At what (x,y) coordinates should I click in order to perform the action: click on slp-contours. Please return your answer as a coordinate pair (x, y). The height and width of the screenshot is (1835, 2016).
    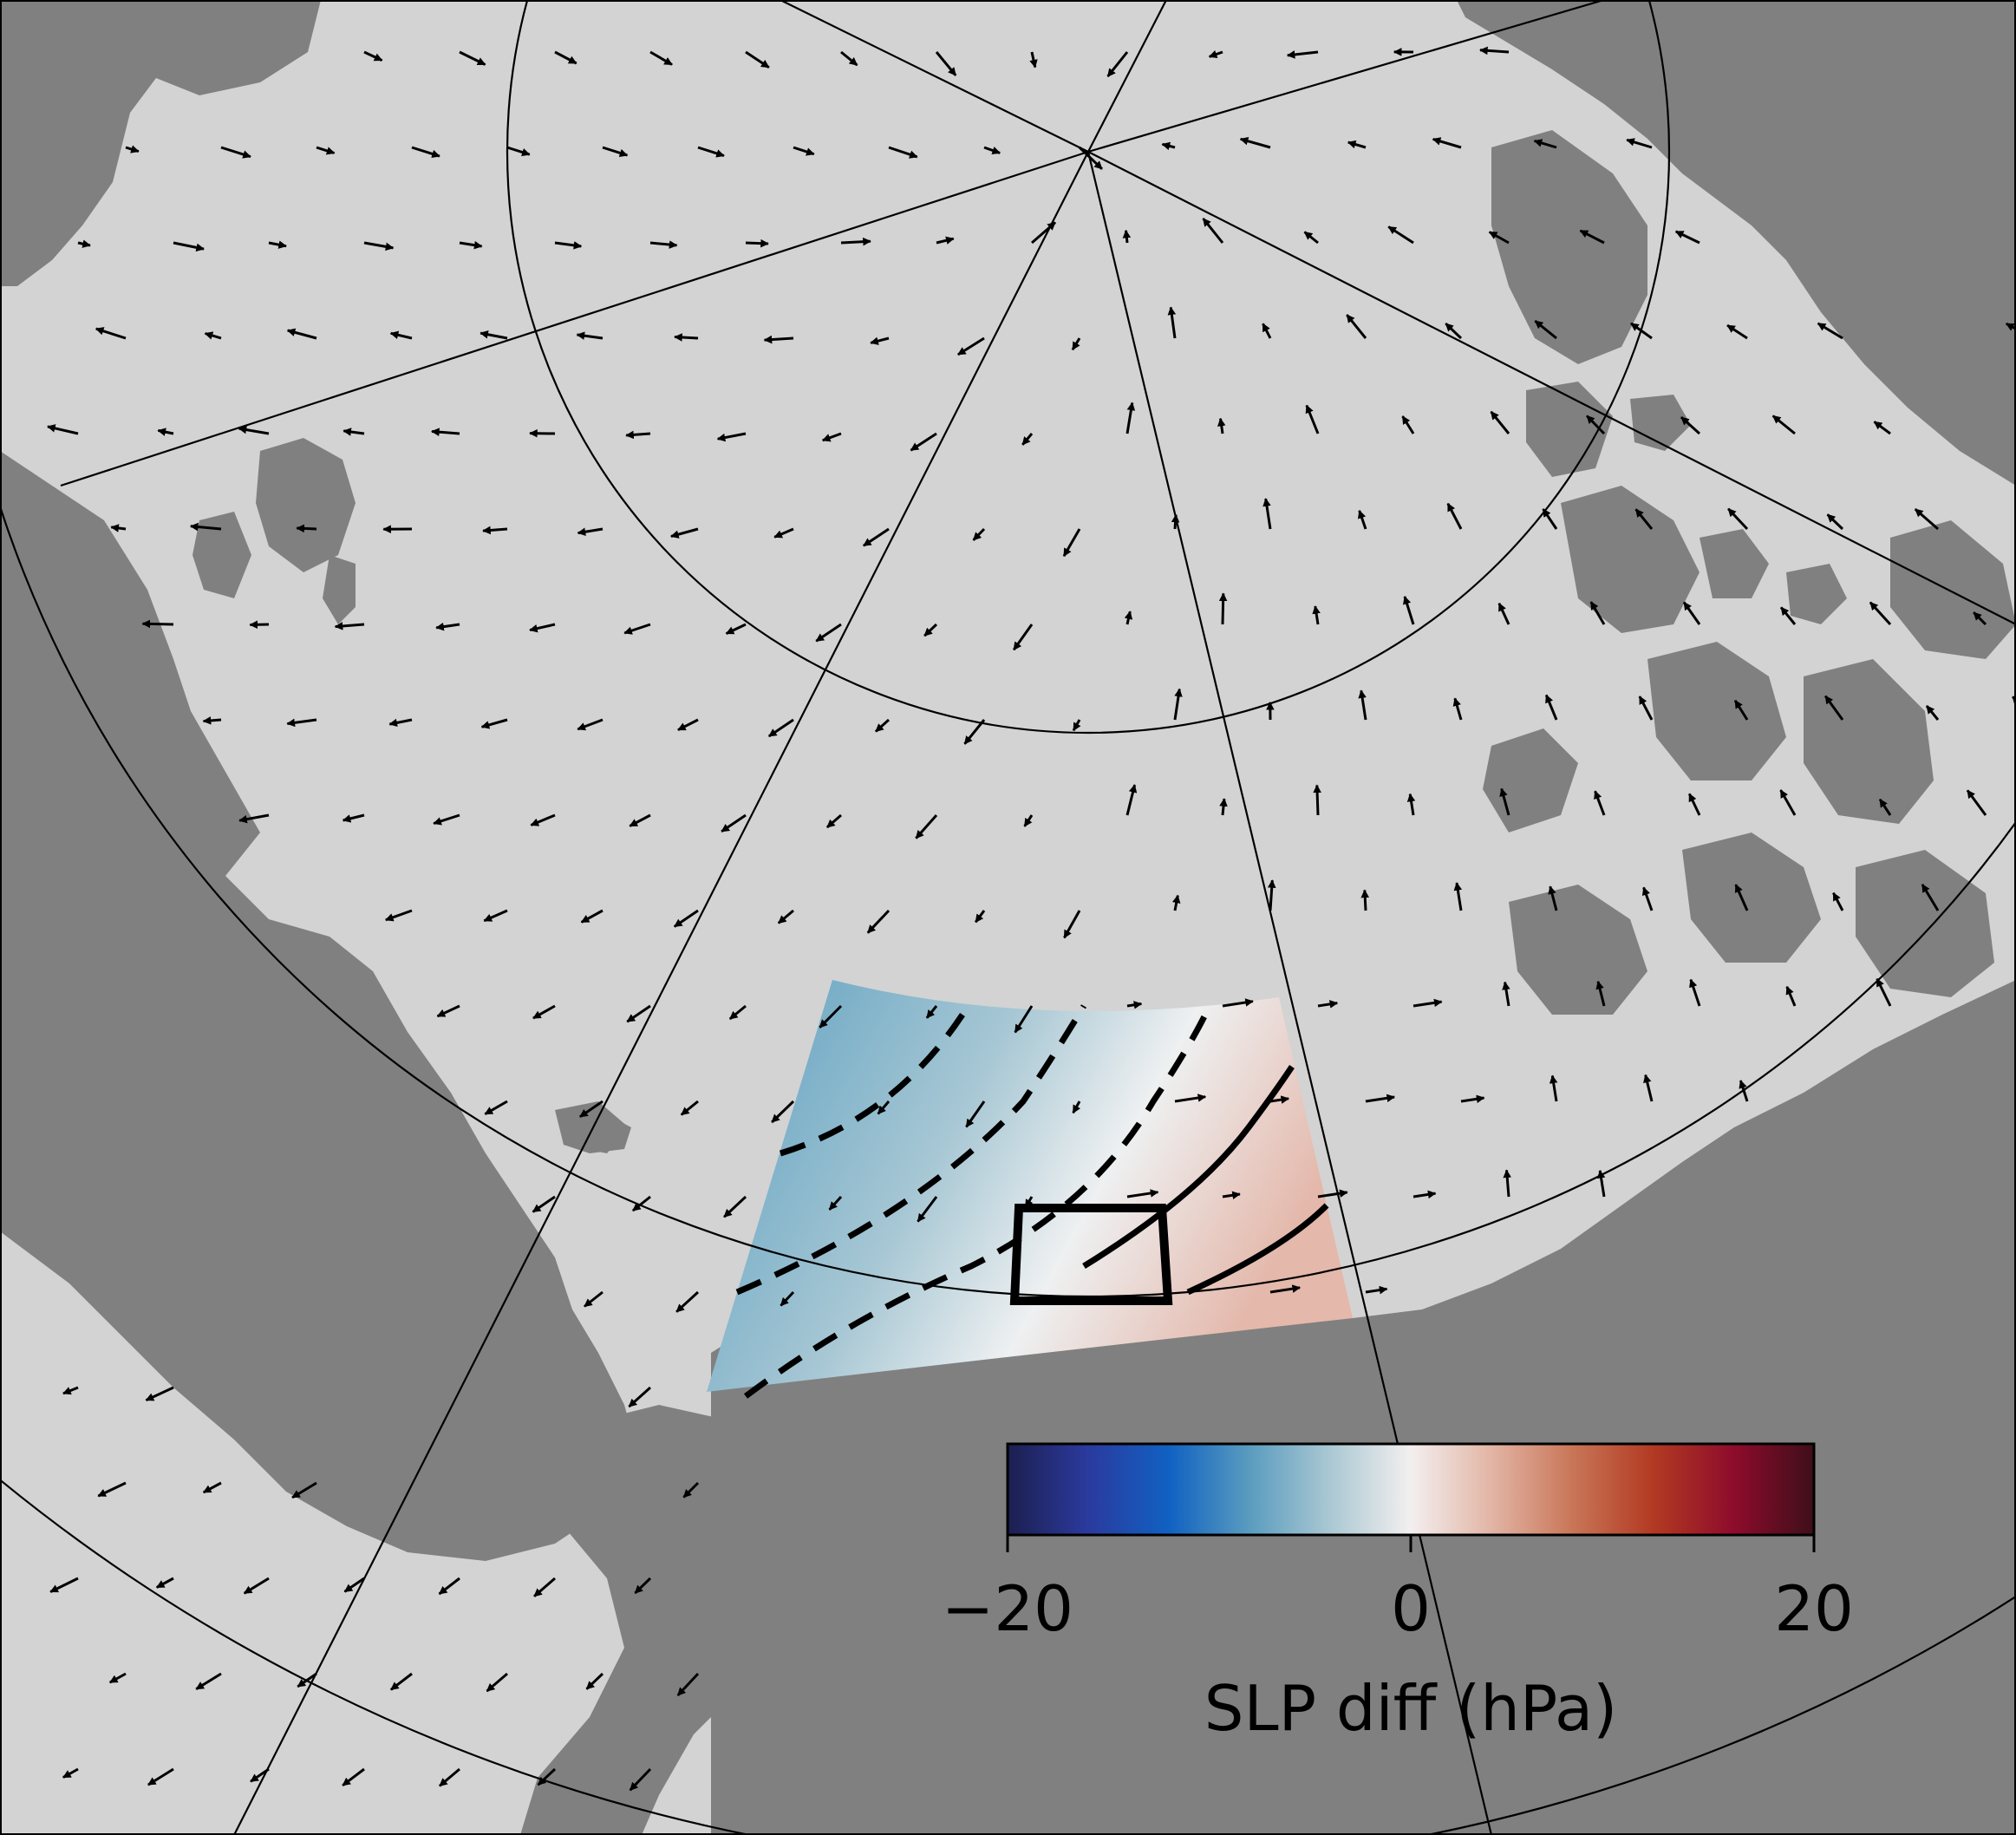
    Looking at the image, I should click on (1032, 1201).